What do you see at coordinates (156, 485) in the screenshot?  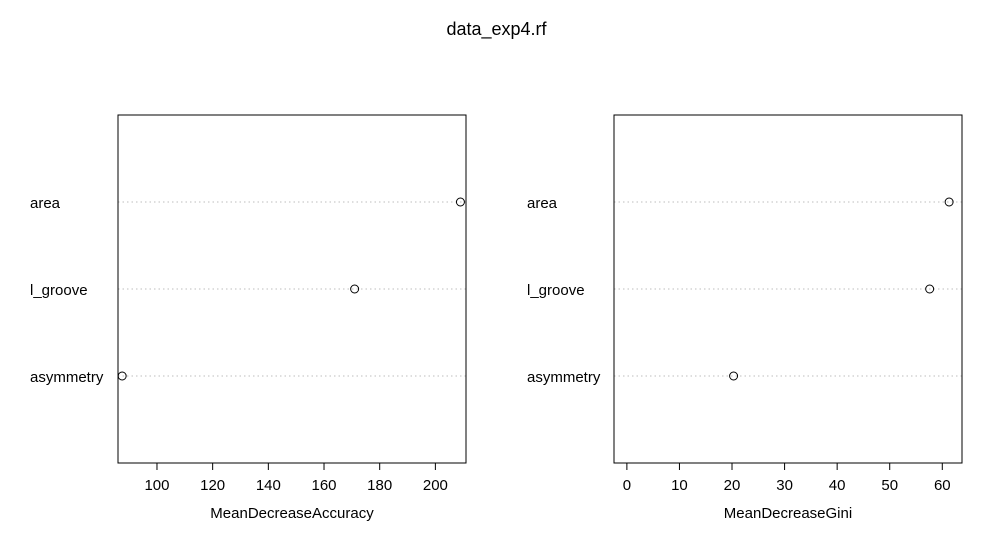 I see `x-tick-label: 100` at bounding box center [156, 485].